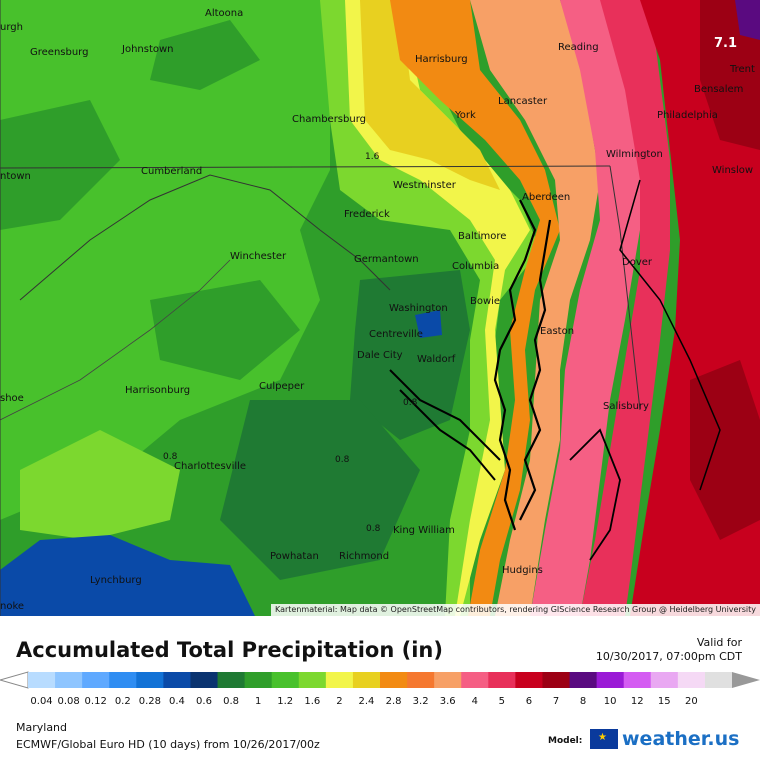  I want to click on scale-tick-label: 1.6, so click(312, 701).